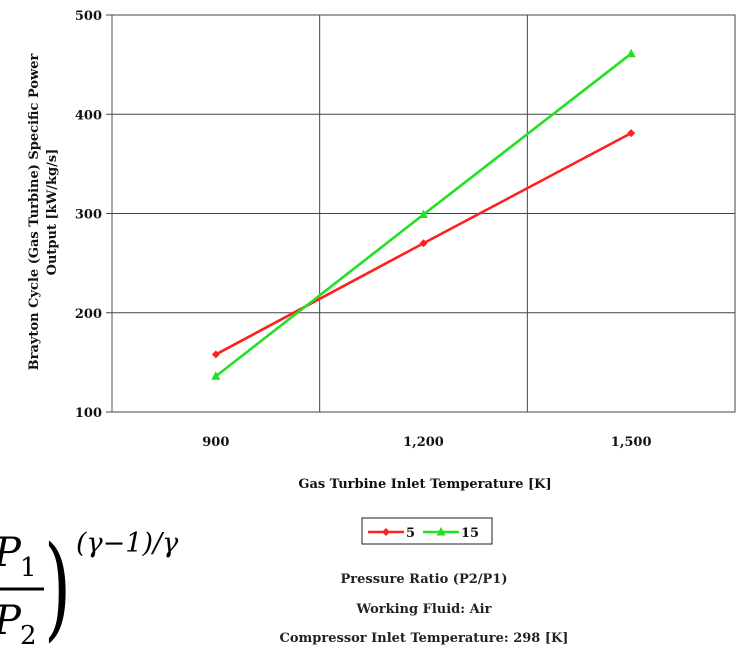 The height and width of the screenshot is (651, 736). What do you see at coordinates (424, 638) in the screenshot?
I see `note-compressor-inlet: Compressor Inlet Temperature: 298 [K]` at bounding box center [424, 638].